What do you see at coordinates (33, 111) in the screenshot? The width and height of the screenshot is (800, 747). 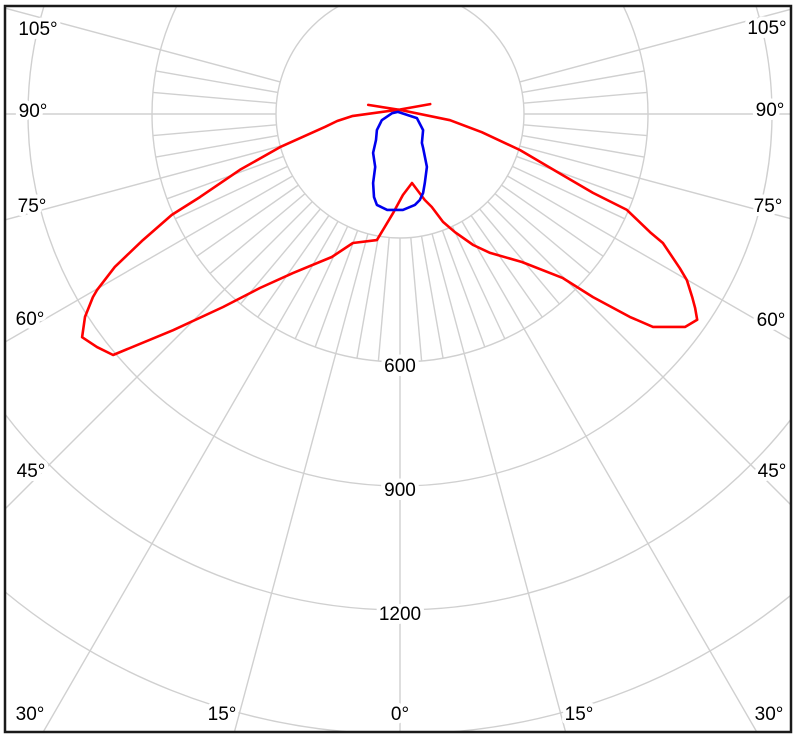 I see `angle-label-left-90: 90°` at bounding box center [33, 111].